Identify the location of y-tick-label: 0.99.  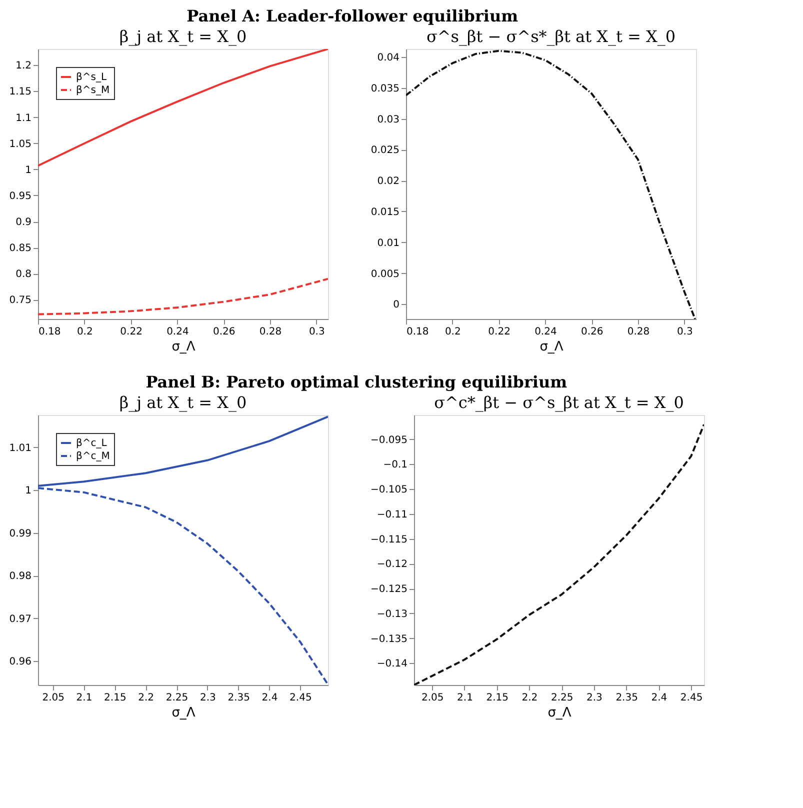
(20, 534).